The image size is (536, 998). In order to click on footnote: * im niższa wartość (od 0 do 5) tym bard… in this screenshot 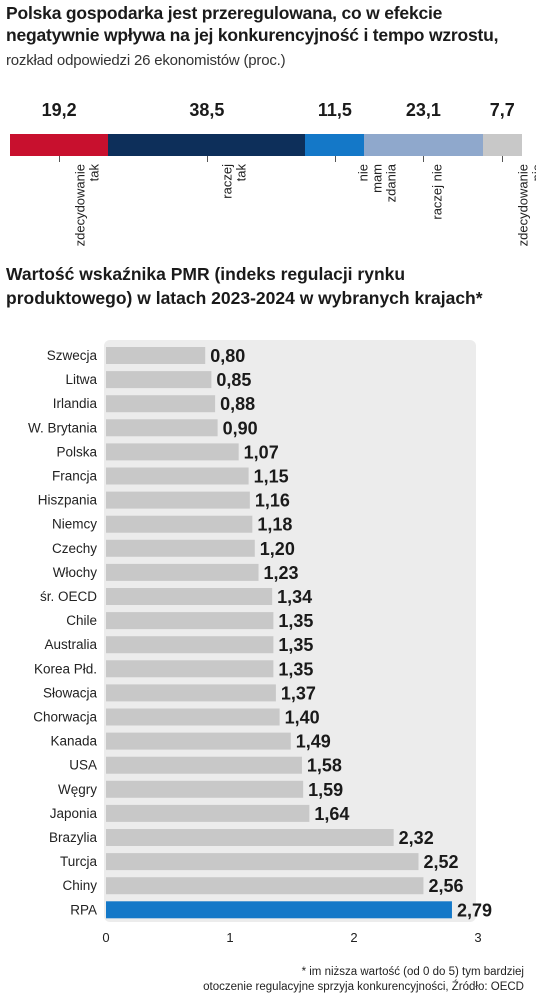, I will do `click(304, 980)`.